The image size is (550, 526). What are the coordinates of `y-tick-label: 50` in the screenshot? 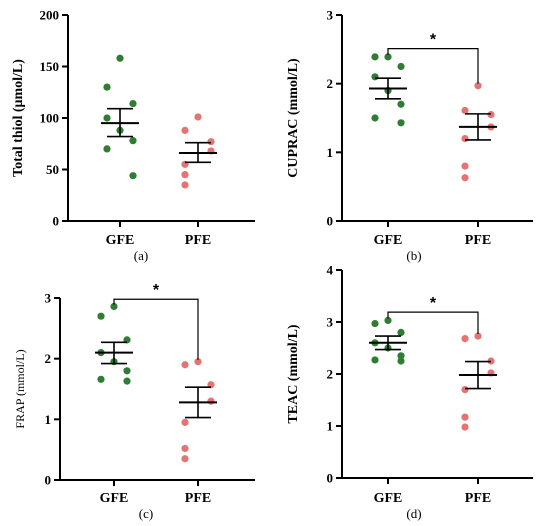 It's located at (52, 169).